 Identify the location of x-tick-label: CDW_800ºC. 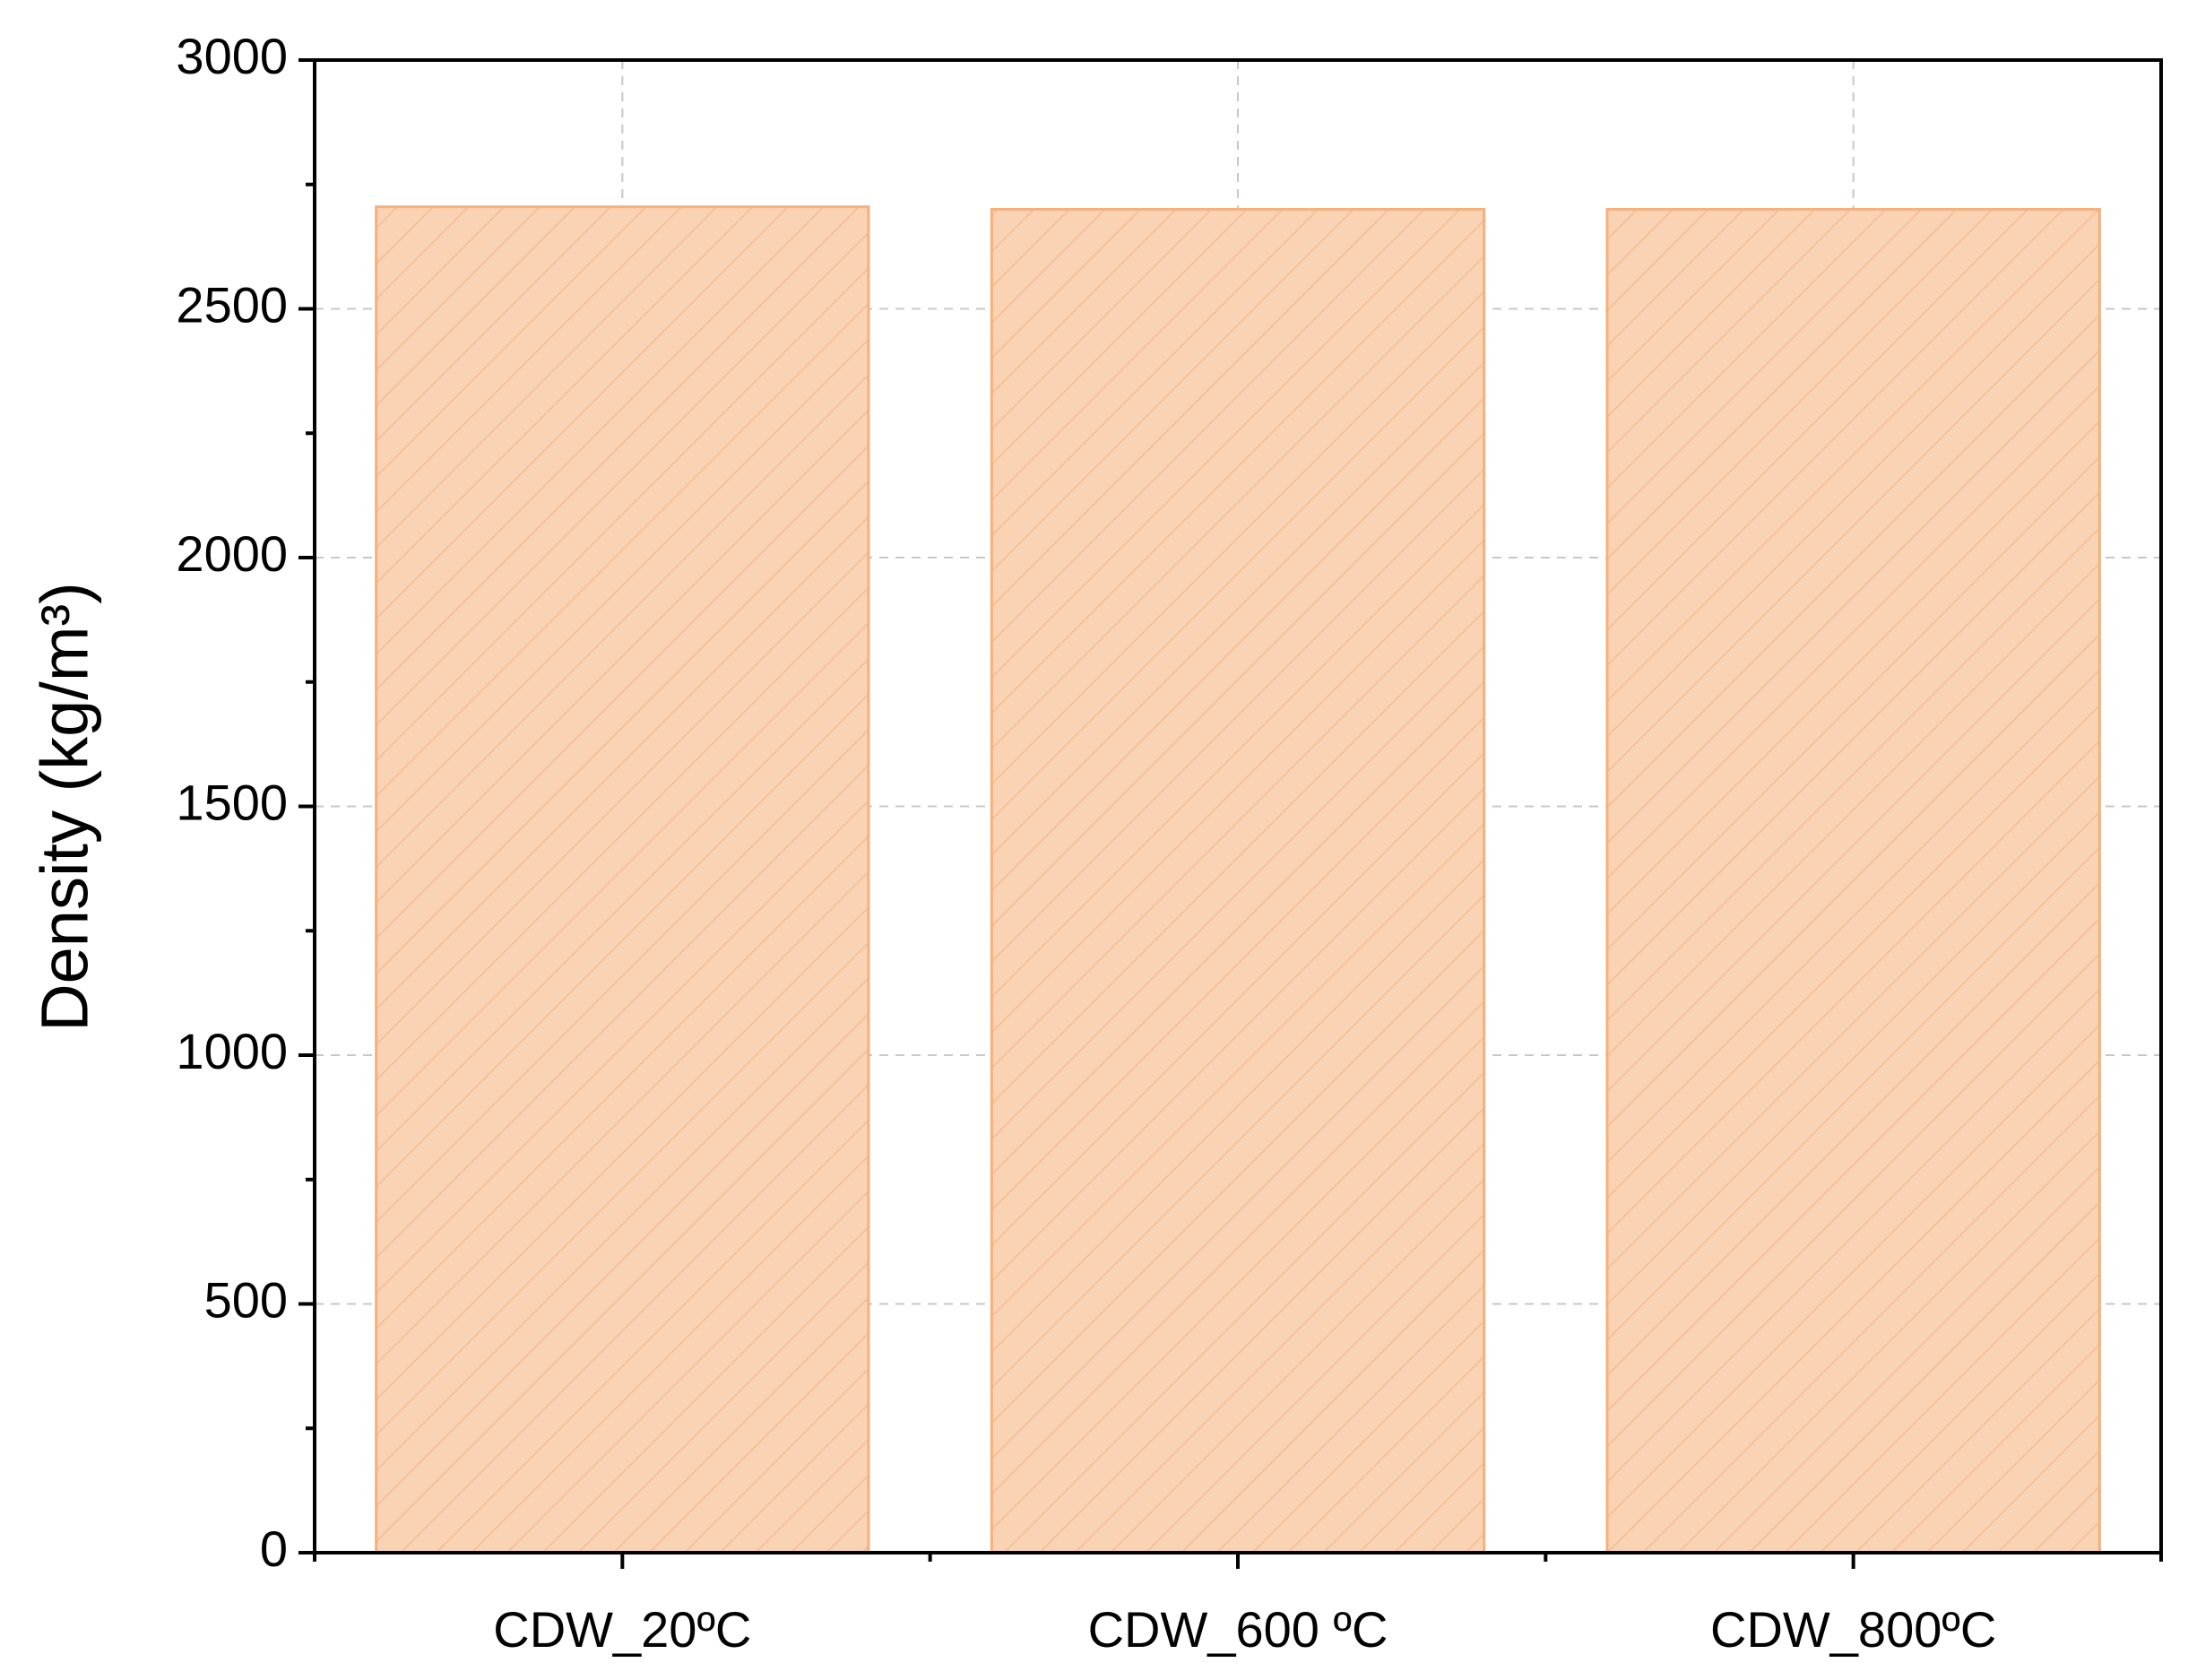
(1853, 1629).